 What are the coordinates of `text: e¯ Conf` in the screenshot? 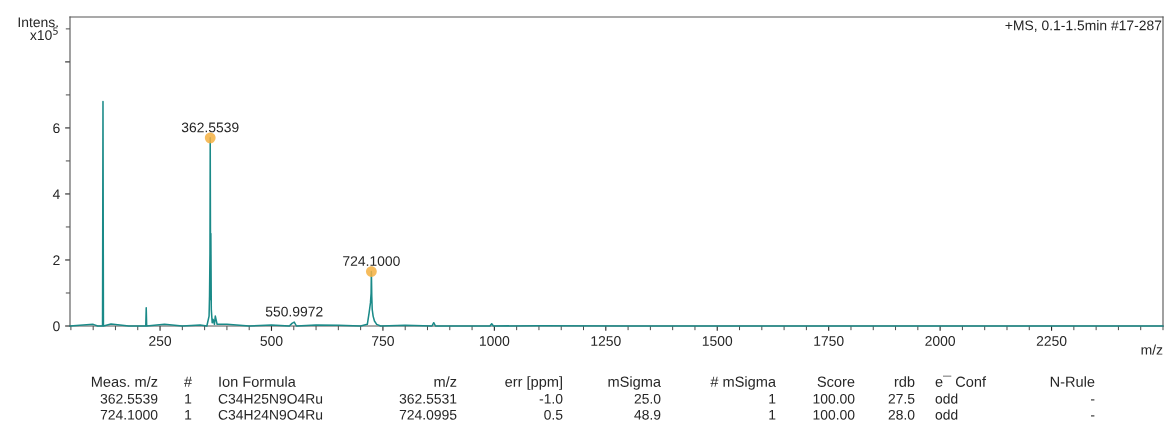 It's located at (961, 381).